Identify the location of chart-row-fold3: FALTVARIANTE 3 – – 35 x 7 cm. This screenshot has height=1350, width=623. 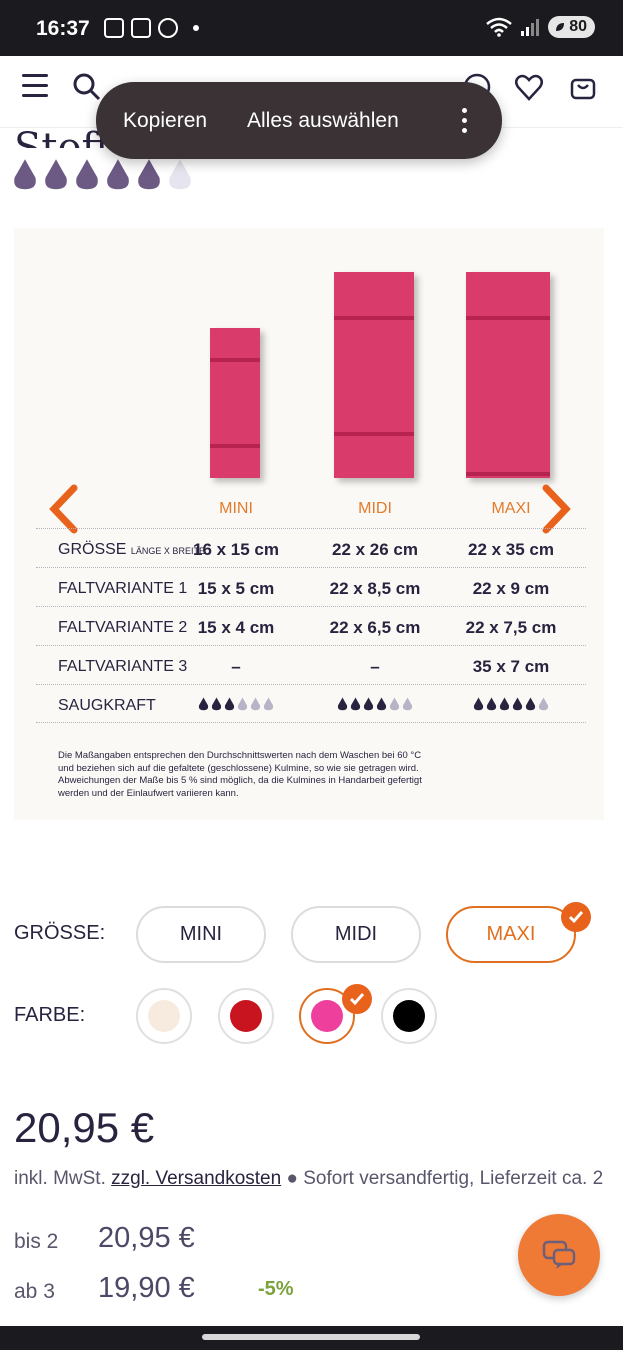
(311, 664).